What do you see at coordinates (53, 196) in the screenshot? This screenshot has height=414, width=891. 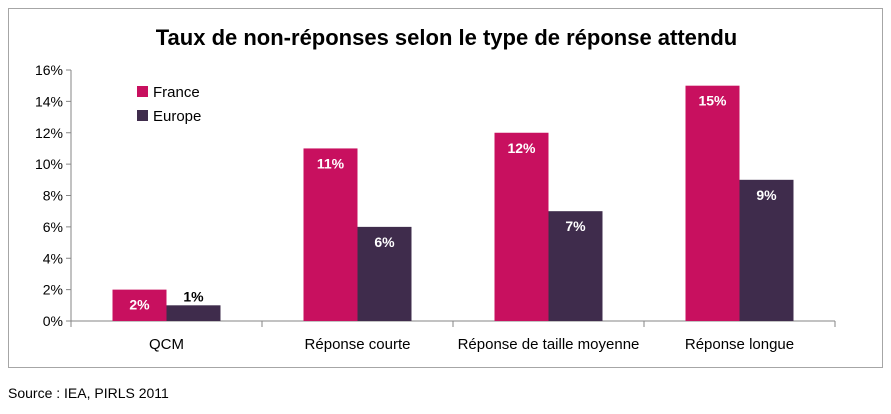 I see `y-tick-label: 8%` at bounding box center [53, 196].